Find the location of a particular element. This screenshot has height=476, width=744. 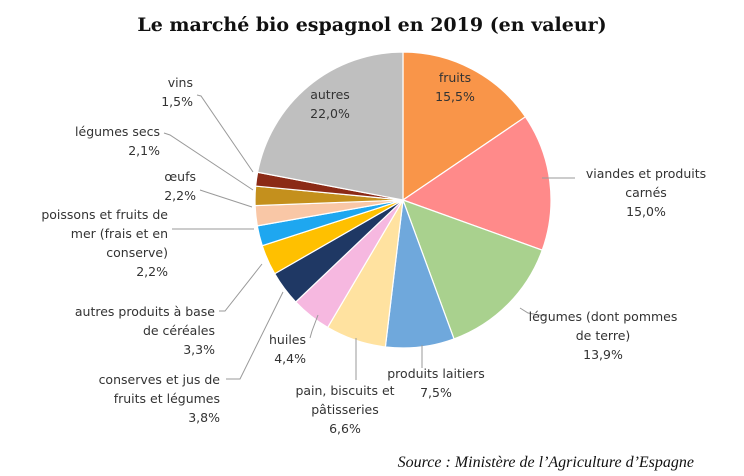

slice-label: conserves et jus de fruits et légumes 3,8% is located at coordinates (160, 398).